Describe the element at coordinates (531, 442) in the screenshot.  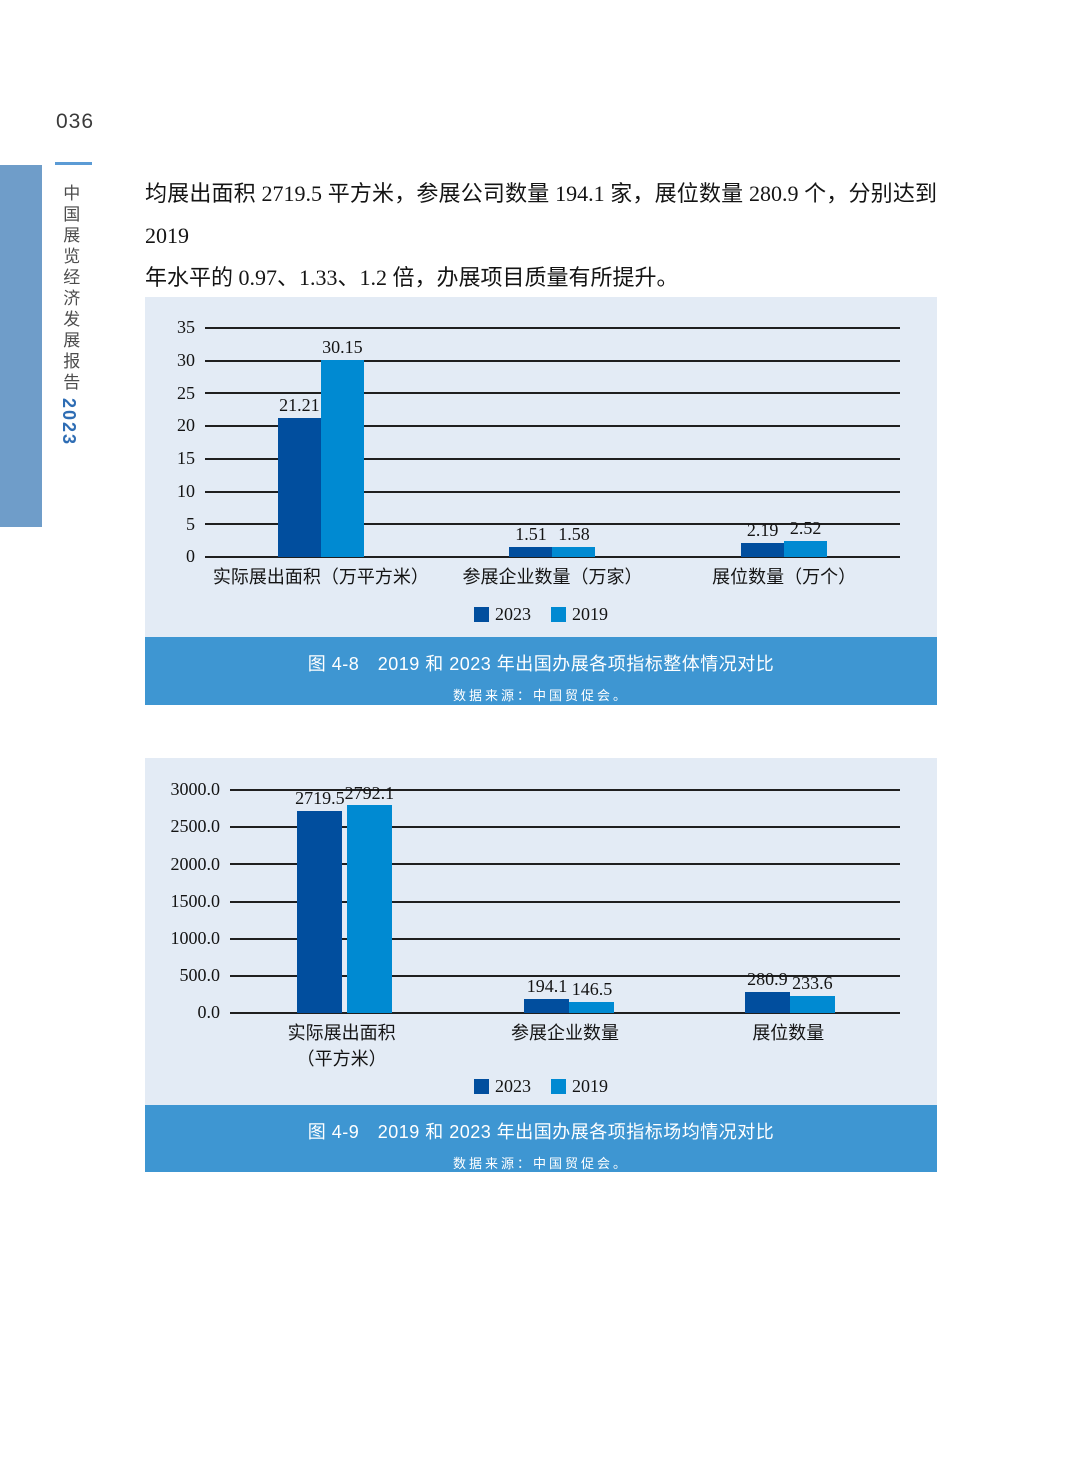
I see `bar-column: 1.51` at that location.